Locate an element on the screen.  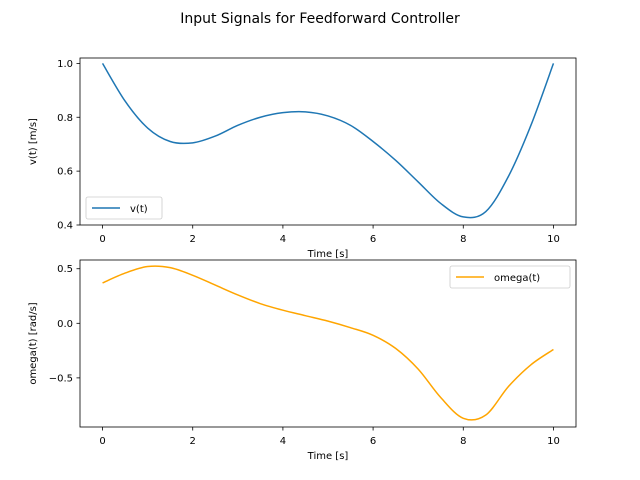
y-tick-label: 0.4 is located at coordinates (65, 226).